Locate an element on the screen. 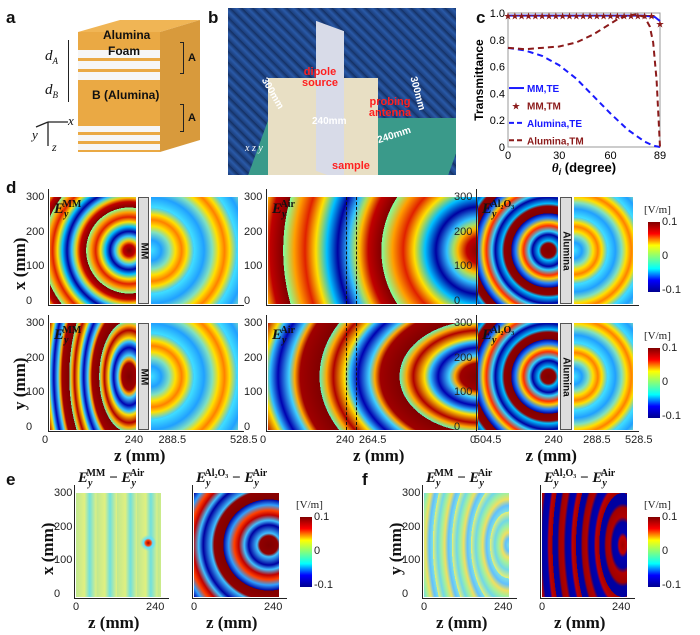 The image size is (700, 635). panel-label-e: e is located at coordinates (11, 479).